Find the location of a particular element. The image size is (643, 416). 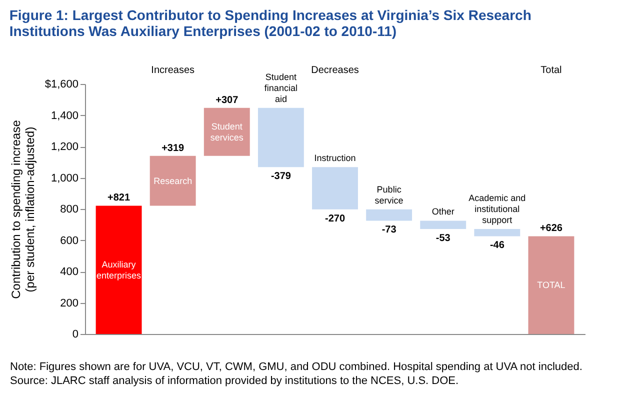

text: Increases is located at coordinates (173, 70).